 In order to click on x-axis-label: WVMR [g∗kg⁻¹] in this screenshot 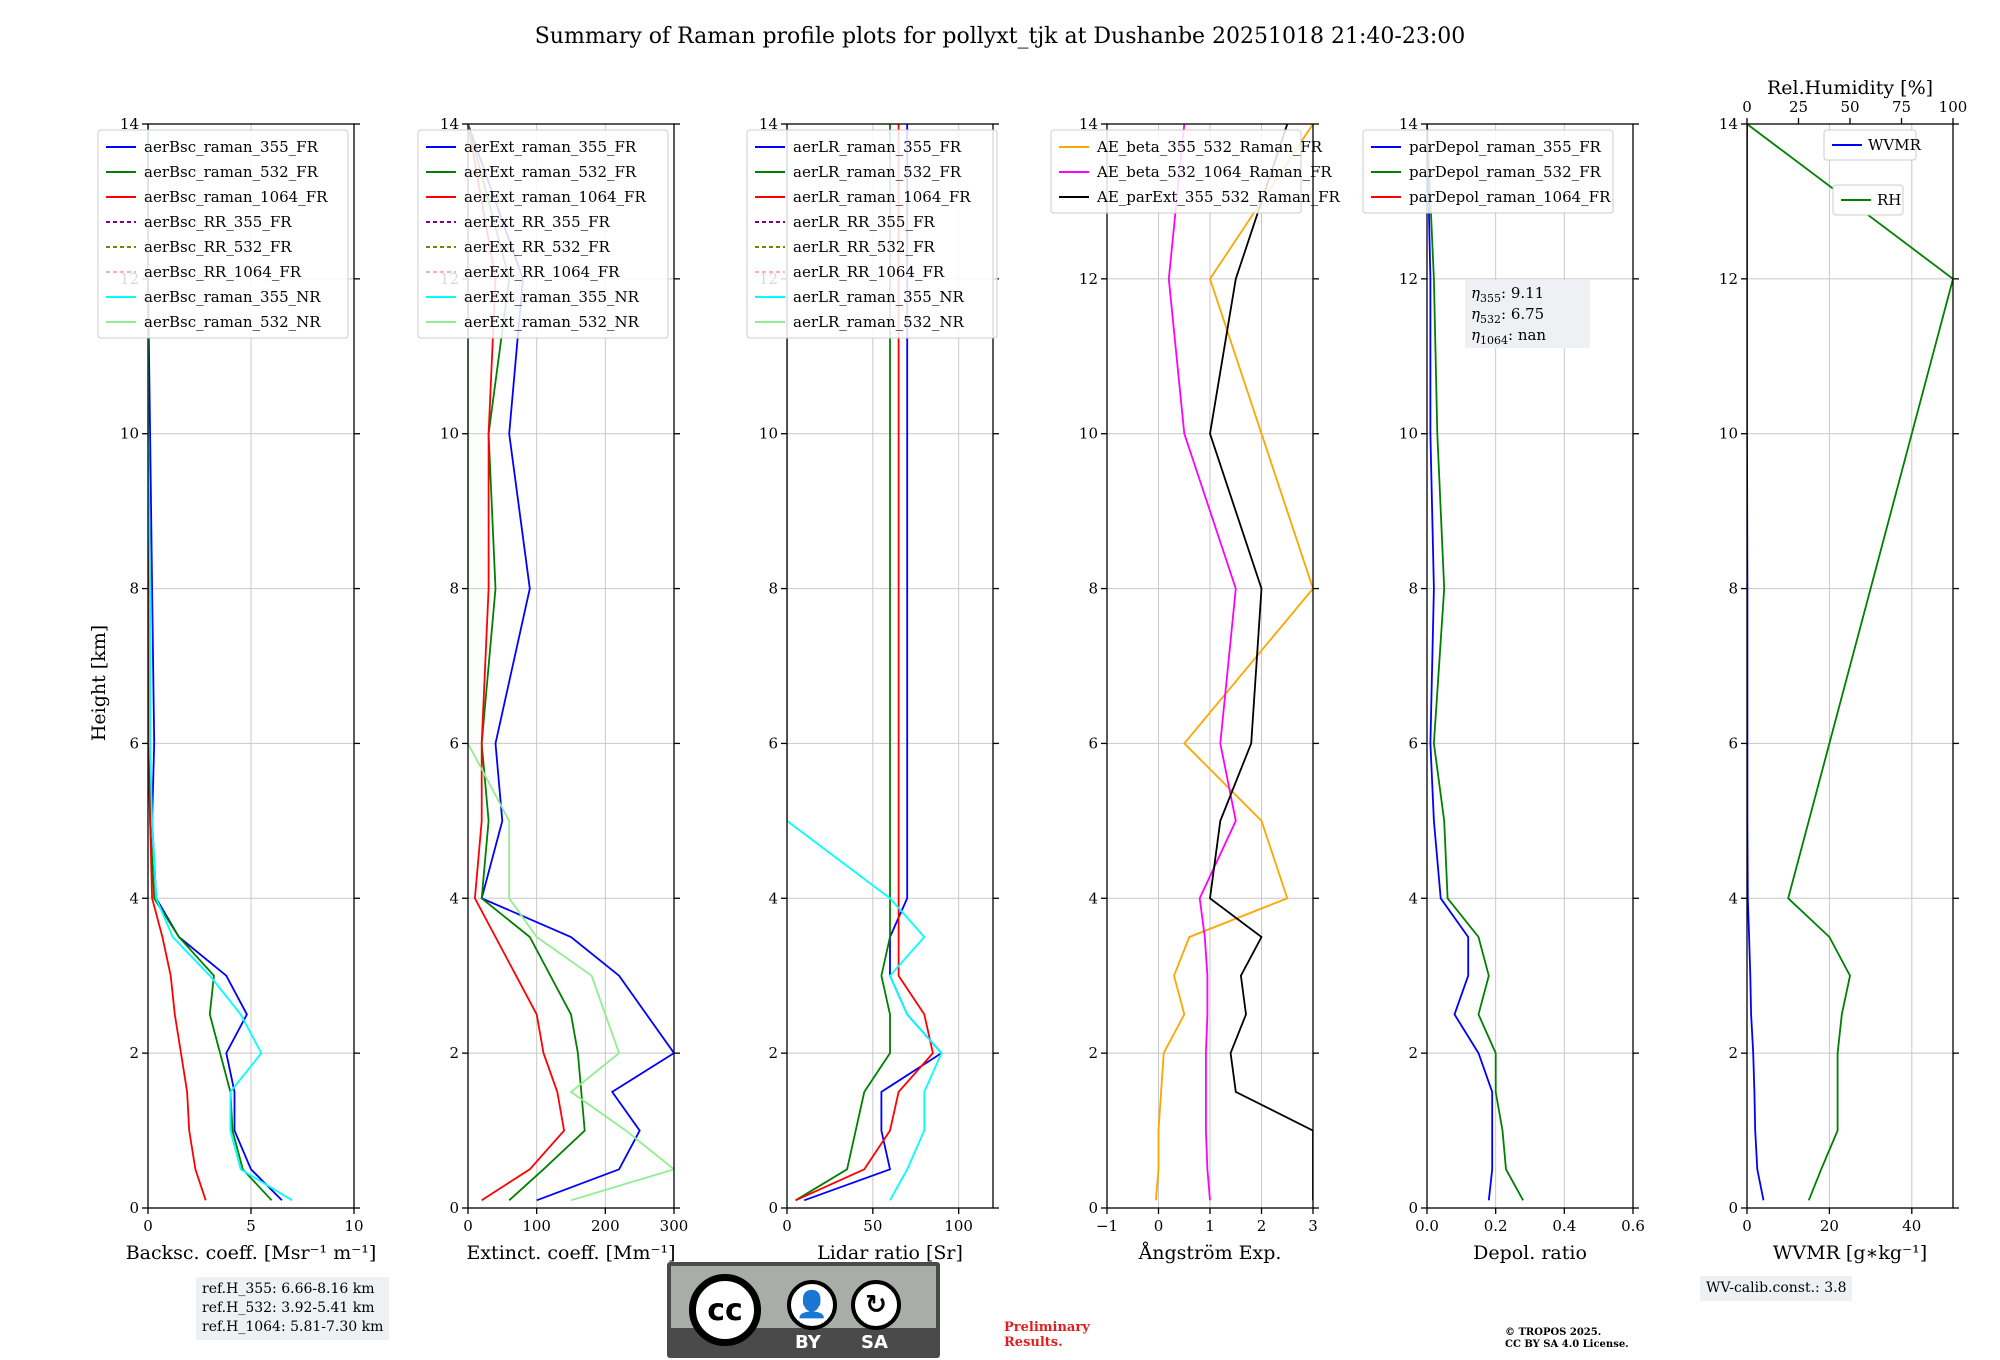, I will do `click(1850, 1253)`.